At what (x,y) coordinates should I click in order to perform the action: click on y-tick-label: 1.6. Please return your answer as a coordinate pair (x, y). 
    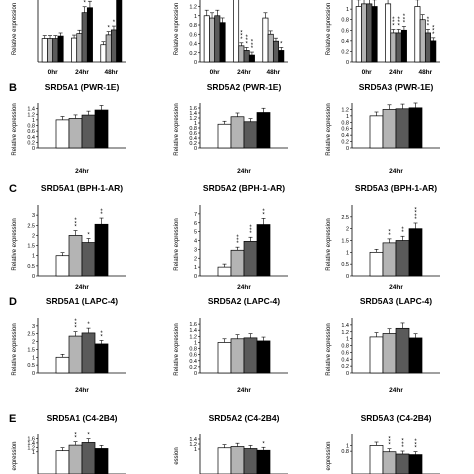
    Looking at the image, I should click on (193, 325).